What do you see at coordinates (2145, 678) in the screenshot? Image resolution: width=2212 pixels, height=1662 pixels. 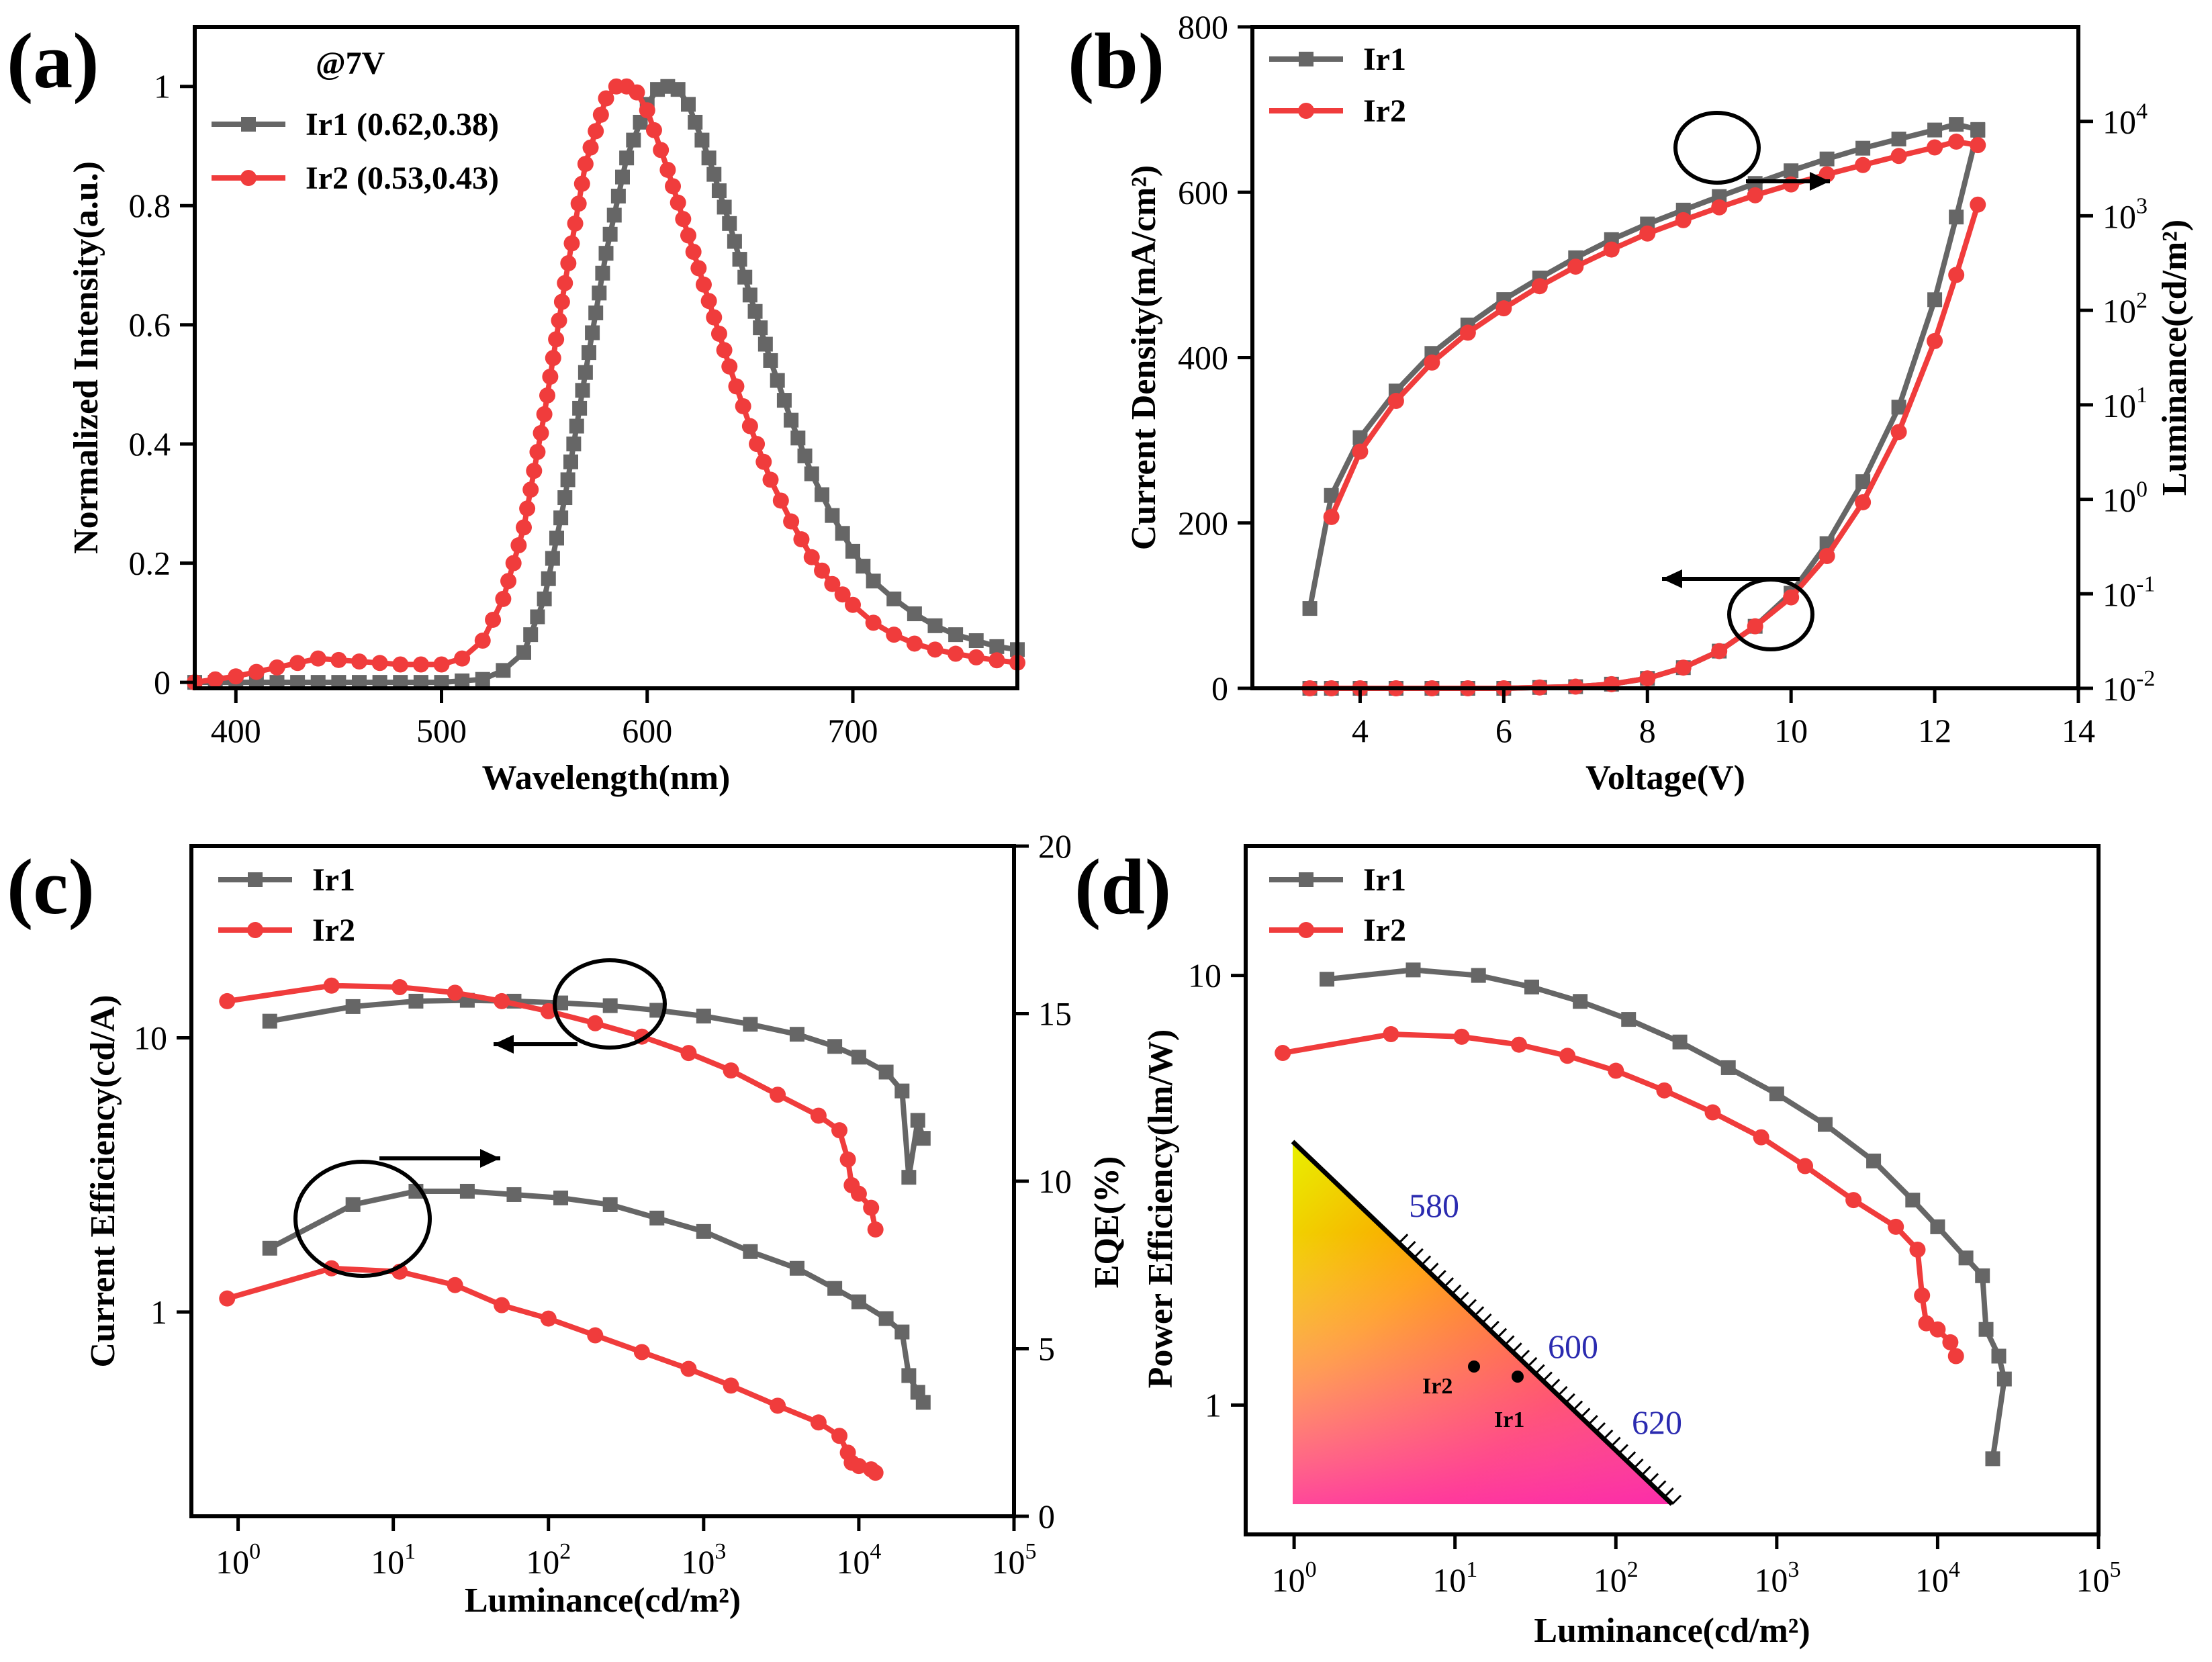 I see `tick-exponent: -2` at bounding box center [2145, 678].